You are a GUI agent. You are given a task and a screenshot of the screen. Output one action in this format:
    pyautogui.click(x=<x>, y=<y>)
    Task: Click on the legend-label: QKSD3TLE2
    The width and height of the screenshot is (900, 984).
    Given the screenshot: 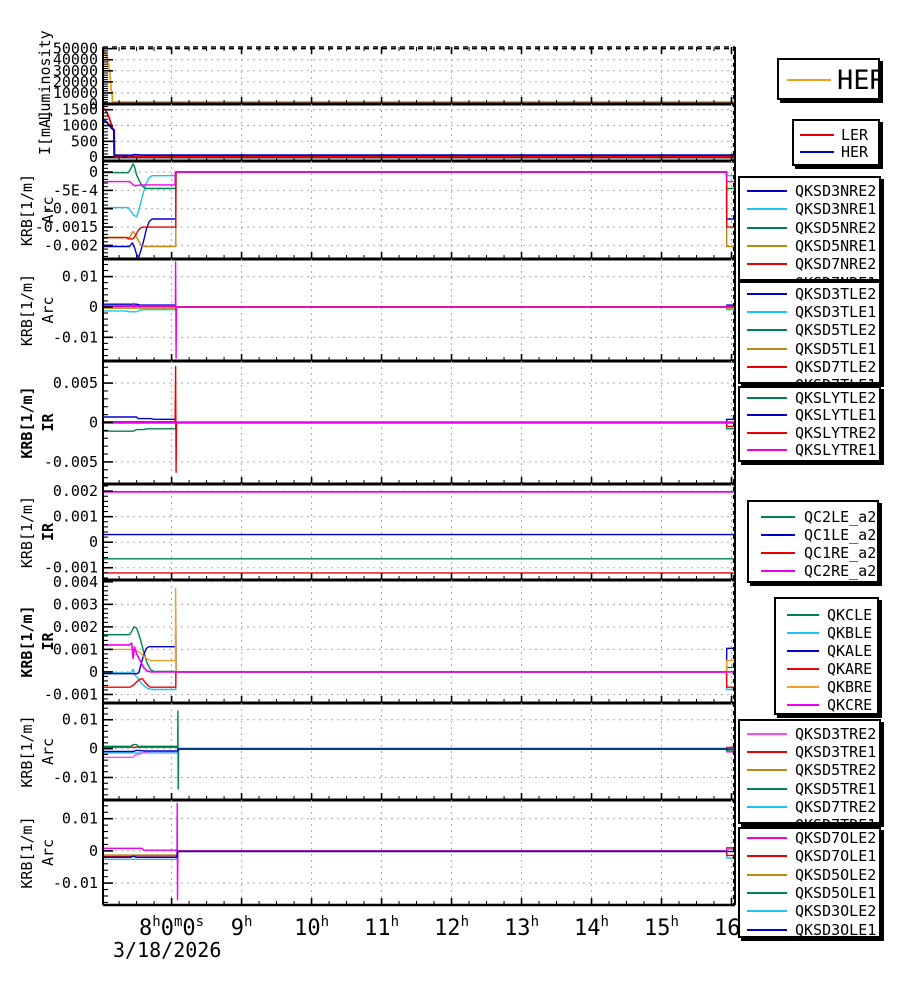 What is the action you would take?
    pyautogui.click(x=836, y=294)
    